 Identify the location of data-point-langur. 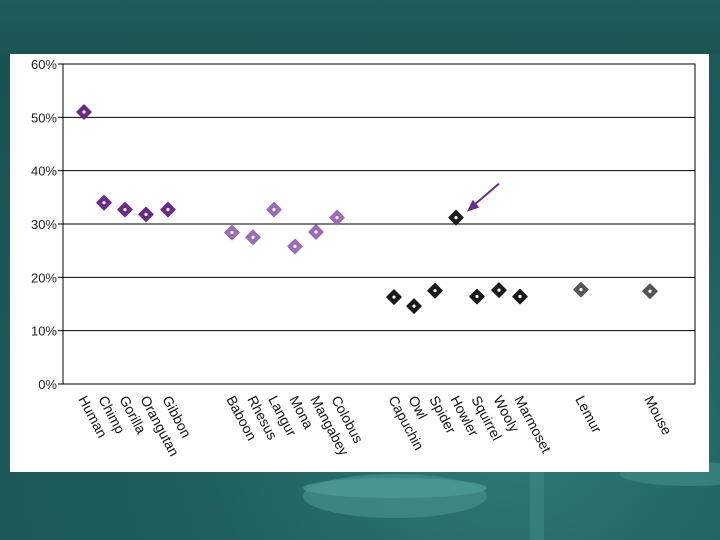
(274, 209).